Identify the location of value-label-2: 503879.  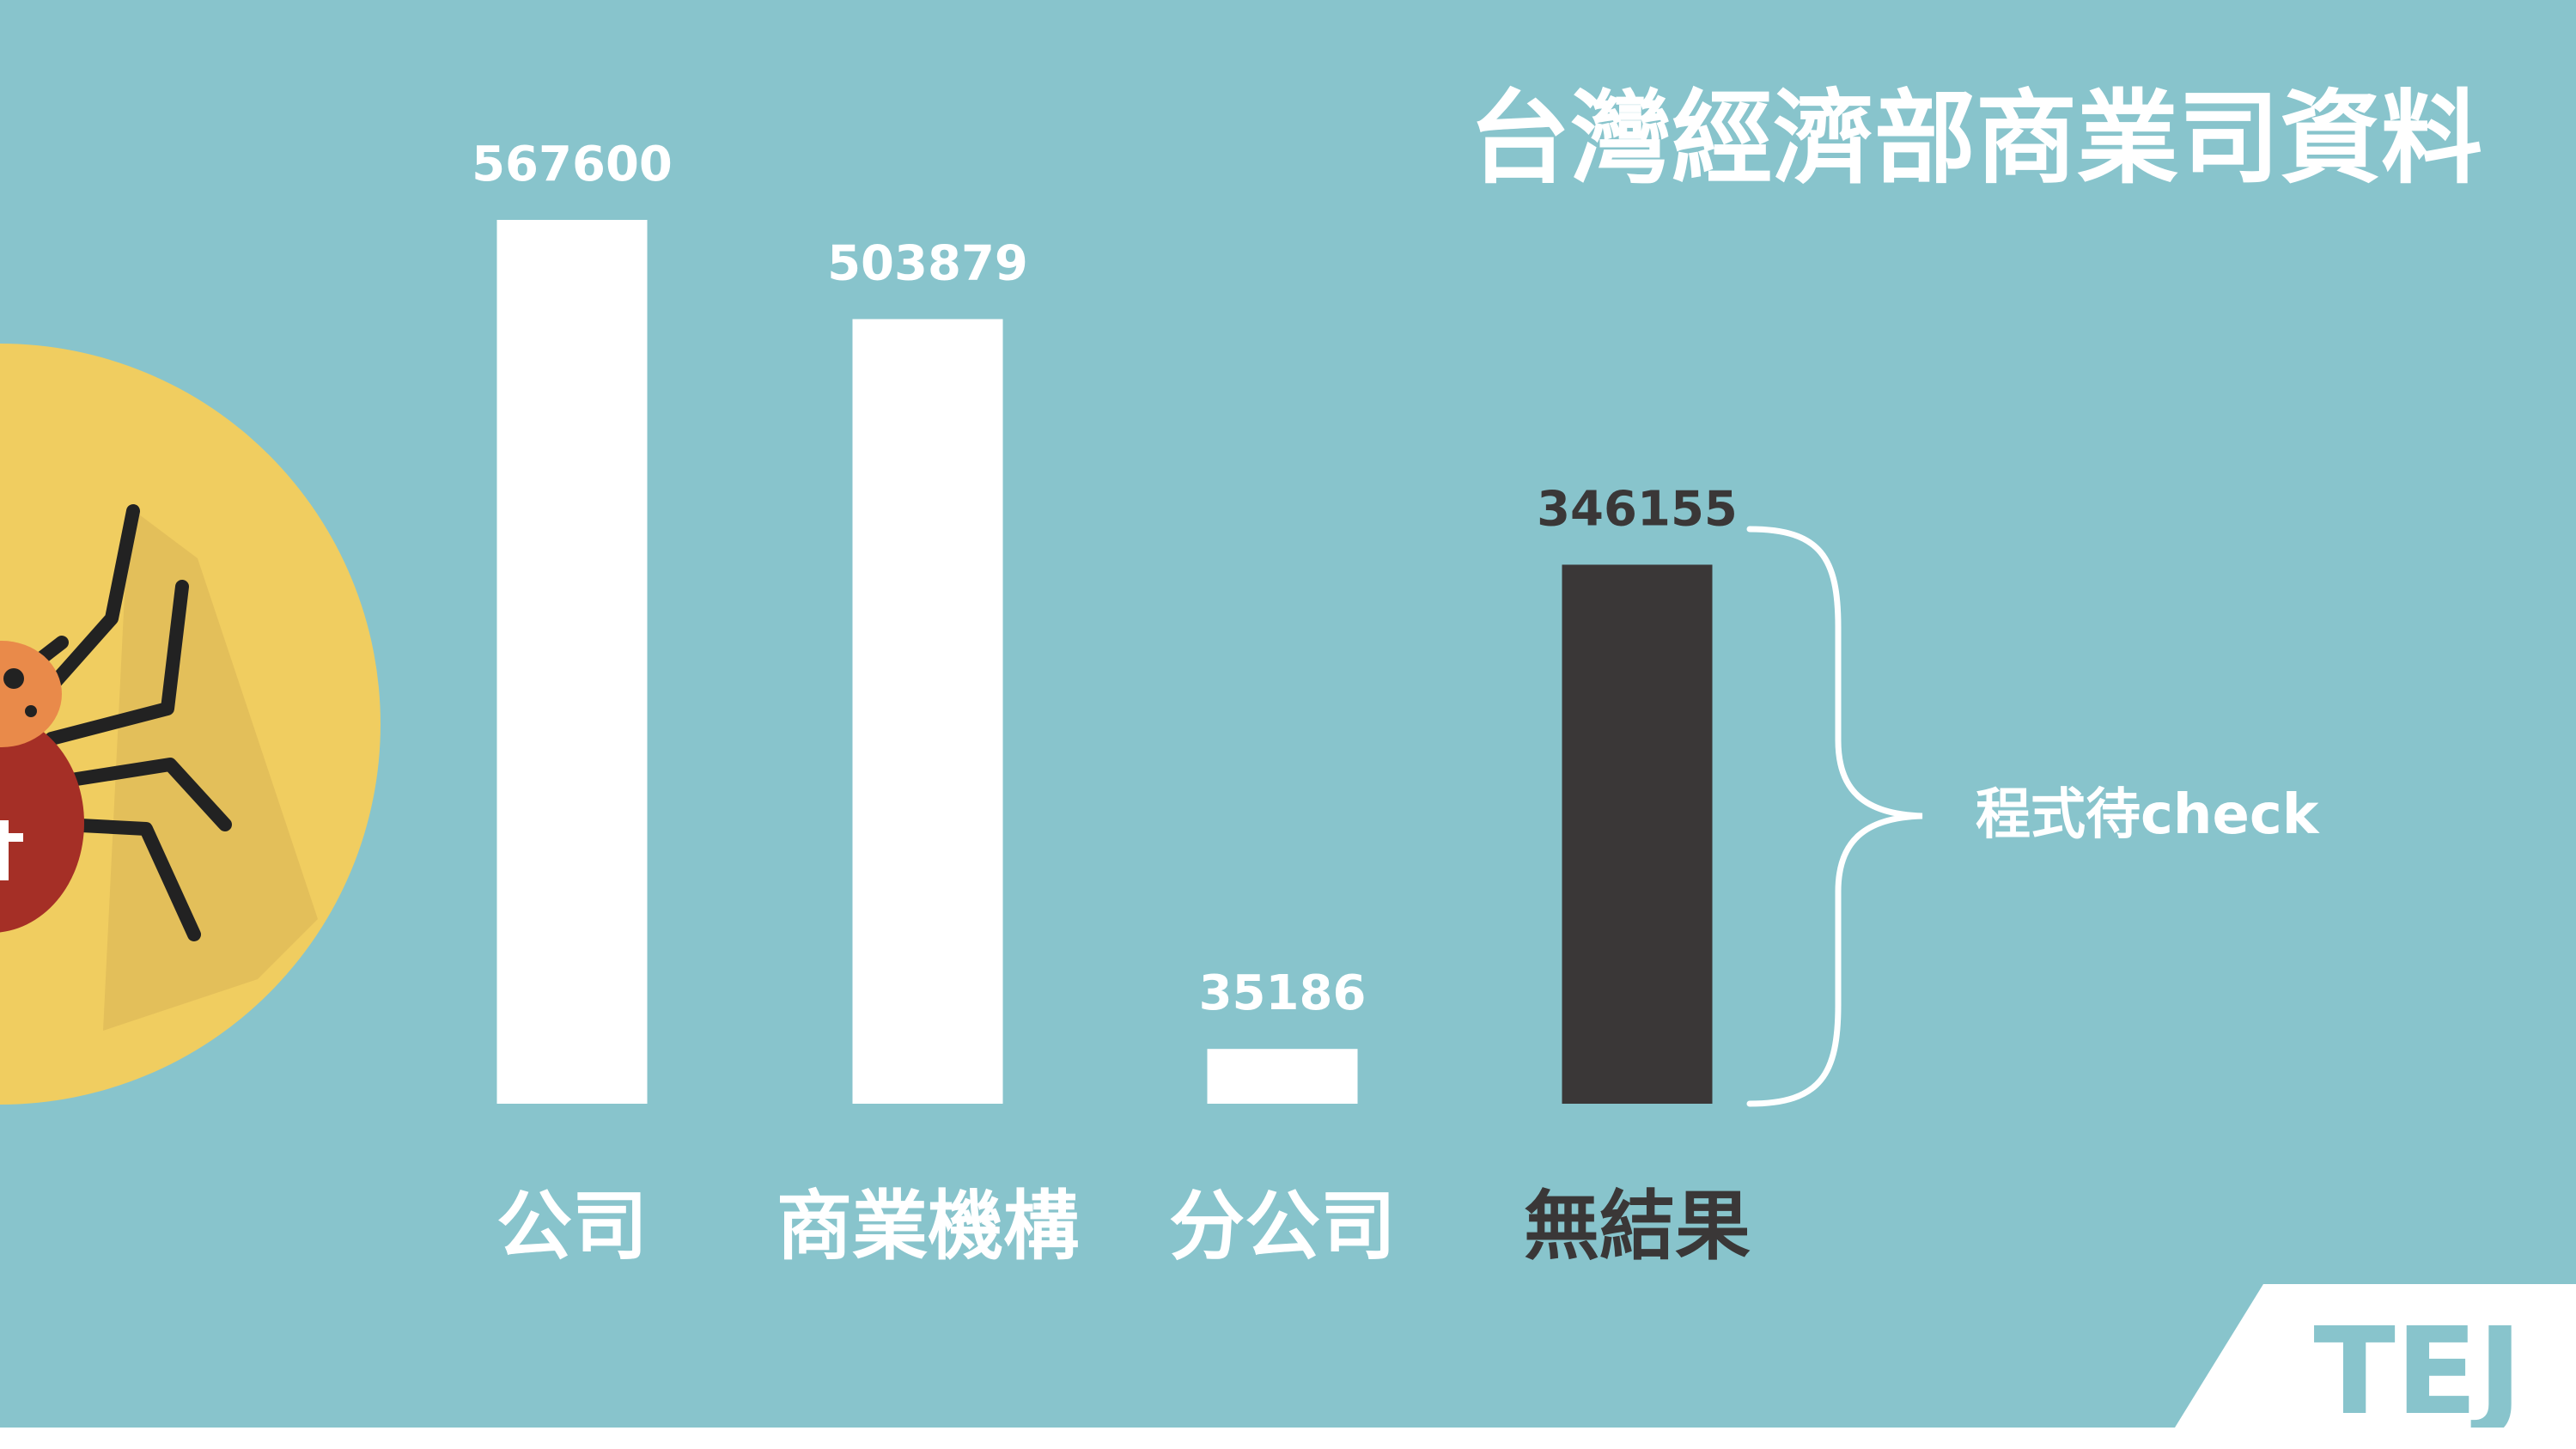
(927, 264).